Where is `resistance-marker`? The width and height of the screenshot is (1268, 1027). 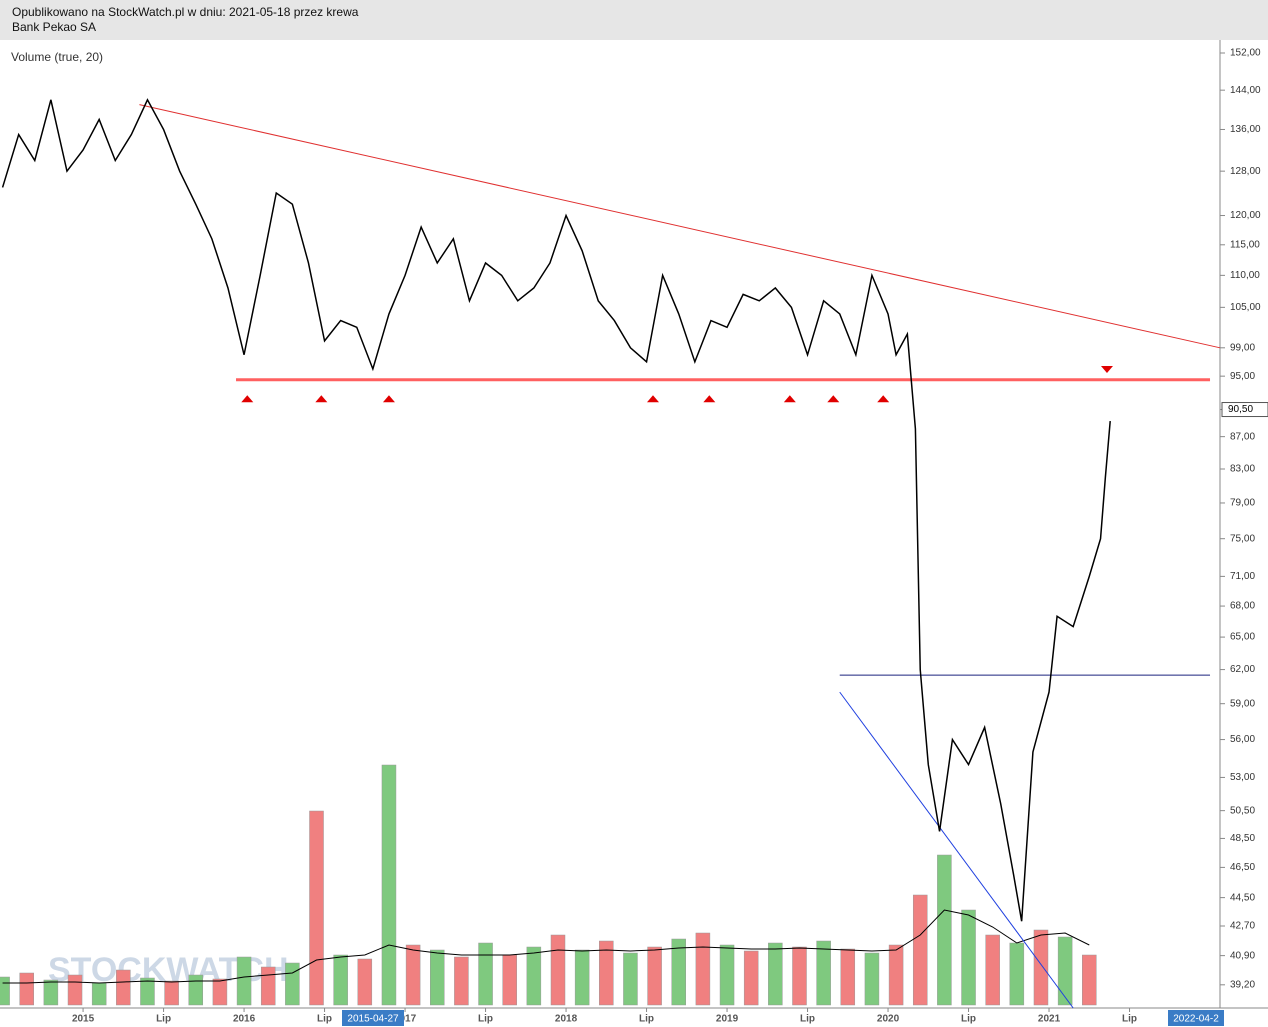 resistance-marker is located at coordinates (1106, 369).